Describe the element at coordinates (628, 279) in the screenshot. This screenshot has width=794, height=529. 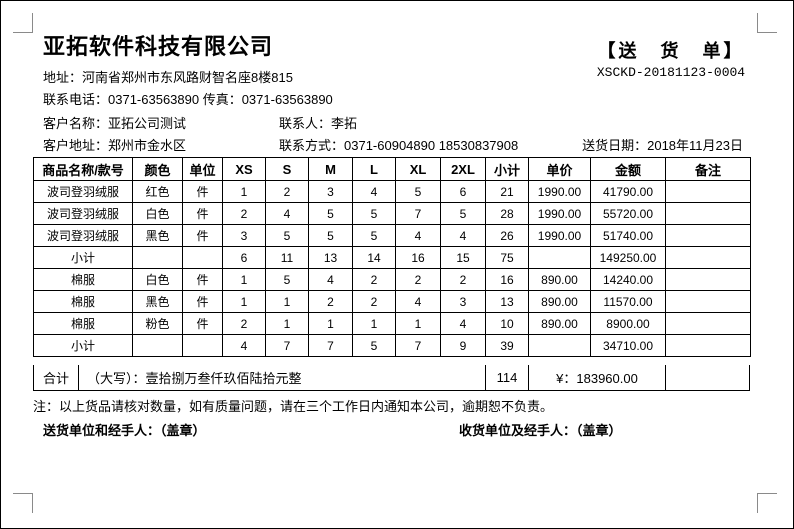
I see `table-cell: 14240.00` at that location.